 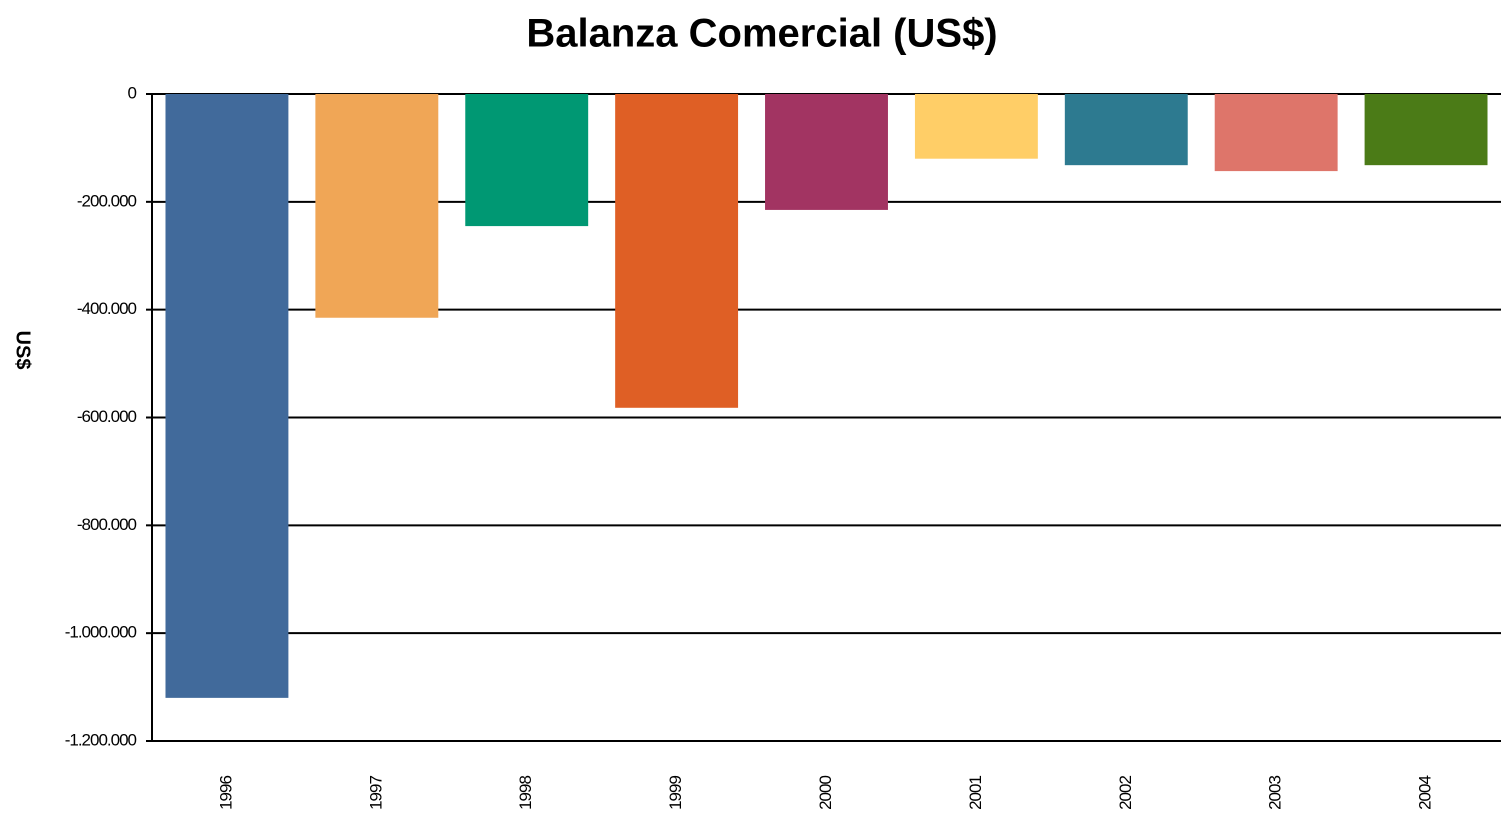 What do you see at coordinates (975, 793) in the screenshot?
I see `x-tick-label: 2001` at bounding box center [975, 793].